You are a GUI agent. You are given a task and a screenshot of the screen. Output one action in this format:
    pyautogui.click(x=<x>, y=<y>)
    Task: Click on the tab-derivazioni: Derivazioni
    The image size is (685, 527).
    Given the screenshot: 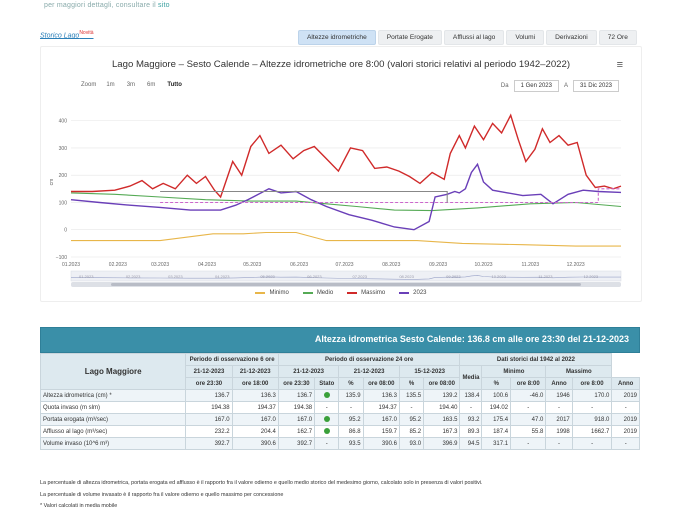 What is the action you would take?
    pyautogui.click(x=571, y=37)
    